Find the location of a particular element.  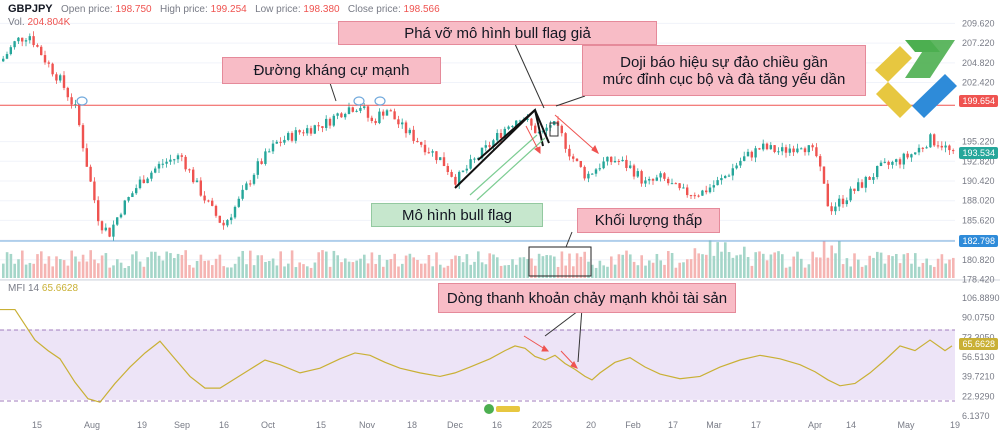

x-tick-label: May is located at coordinates (906, 425).